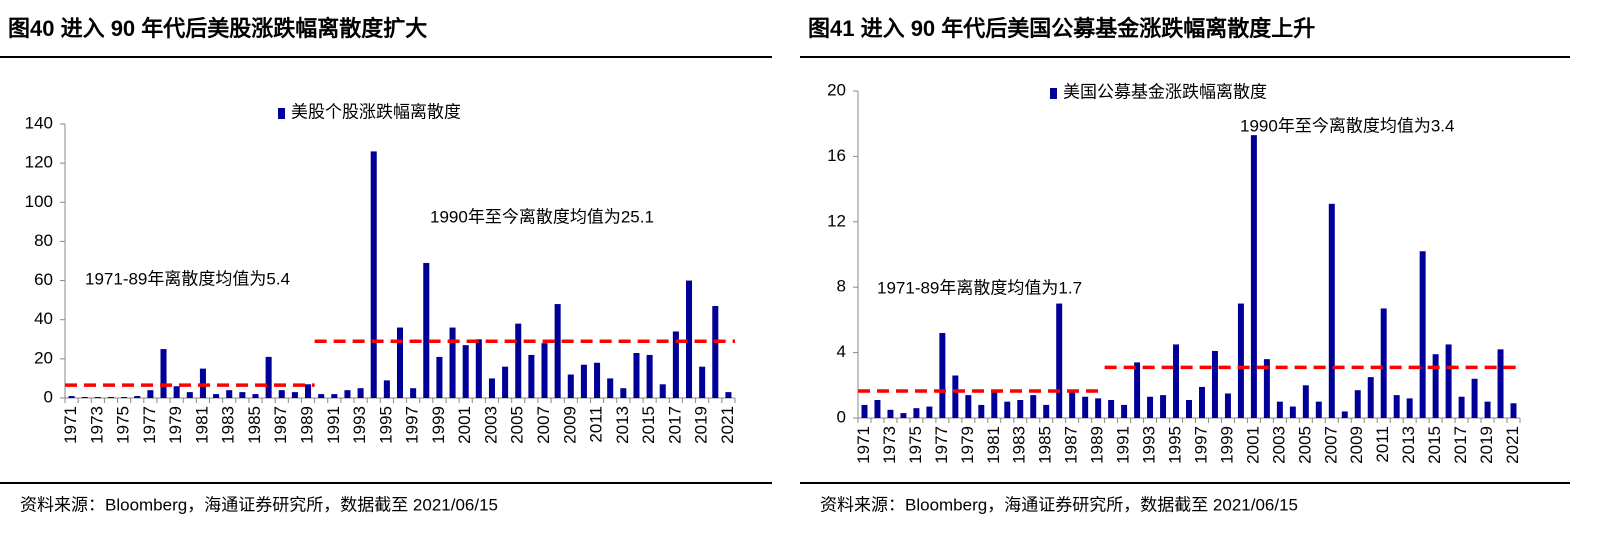 The height and width of the screenshot is (540, 1603). What do you see at coordinates (727, 425) in the screenshot?
I see `x-tick-label: 2021` at bounding box center [727, 425].